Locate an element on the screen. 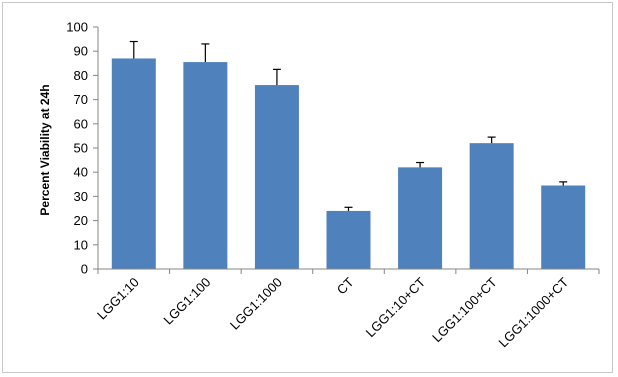 This screenshot has height=377, width=618. y-axis-title: Percent Viability at 24h is located at coordinates (45, 149).